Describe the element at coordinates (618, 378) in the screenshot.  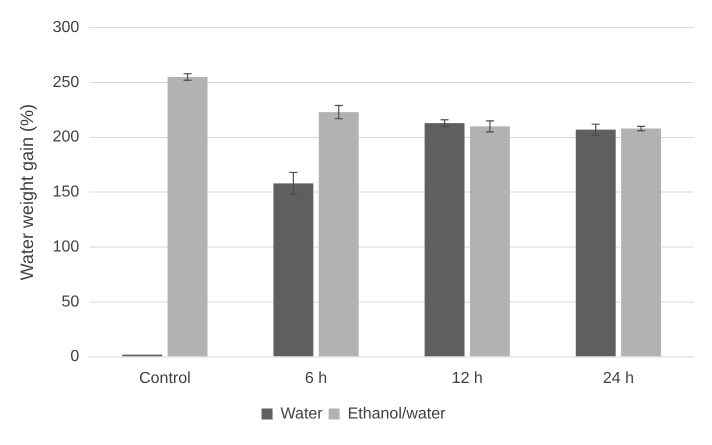
I see `x-tick-label: 24 h` at that location.